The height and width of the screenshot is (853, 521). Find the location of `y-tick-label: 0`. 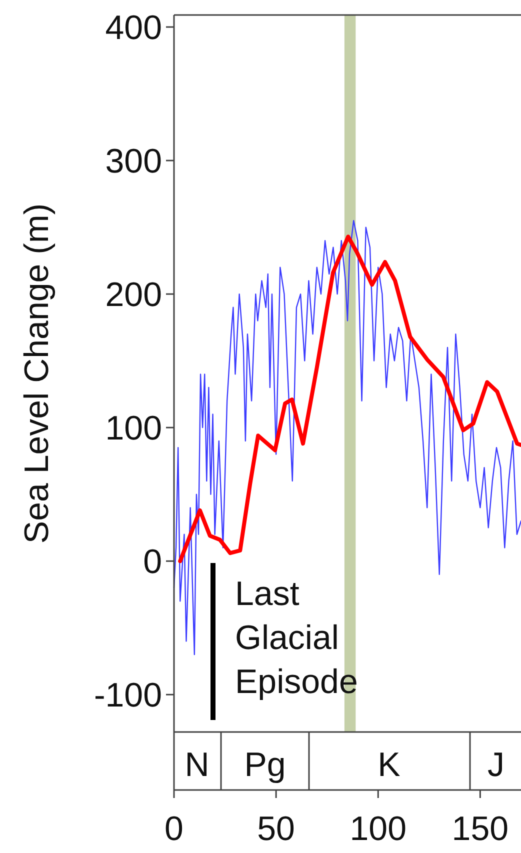

y-tick-label: 0 is located at coordinates (152, 561).